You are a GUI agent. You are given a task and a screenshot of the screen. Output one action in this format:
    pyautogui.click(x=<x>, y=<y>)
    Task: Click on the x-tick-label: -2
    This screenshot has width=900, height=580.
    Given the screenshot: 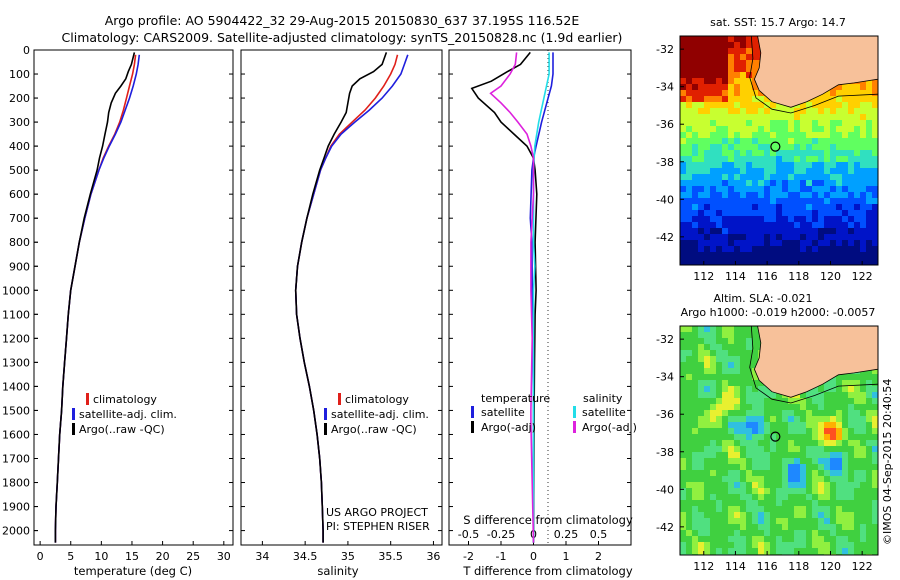 What is the action you would take?
    pyautogui.click(x=468, y=556)
    